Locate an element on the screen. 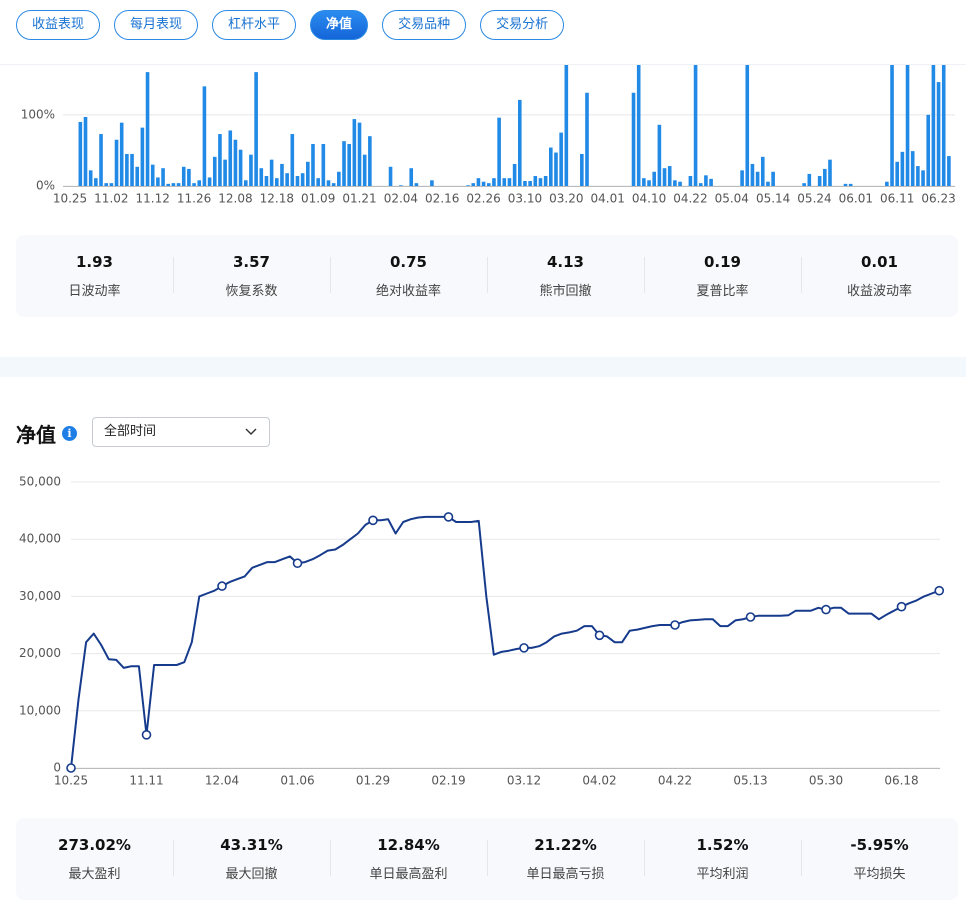 The height and width of the screenshot is (908, 966). x-tick-label: 03.10 is located at coordinates (525, 199).